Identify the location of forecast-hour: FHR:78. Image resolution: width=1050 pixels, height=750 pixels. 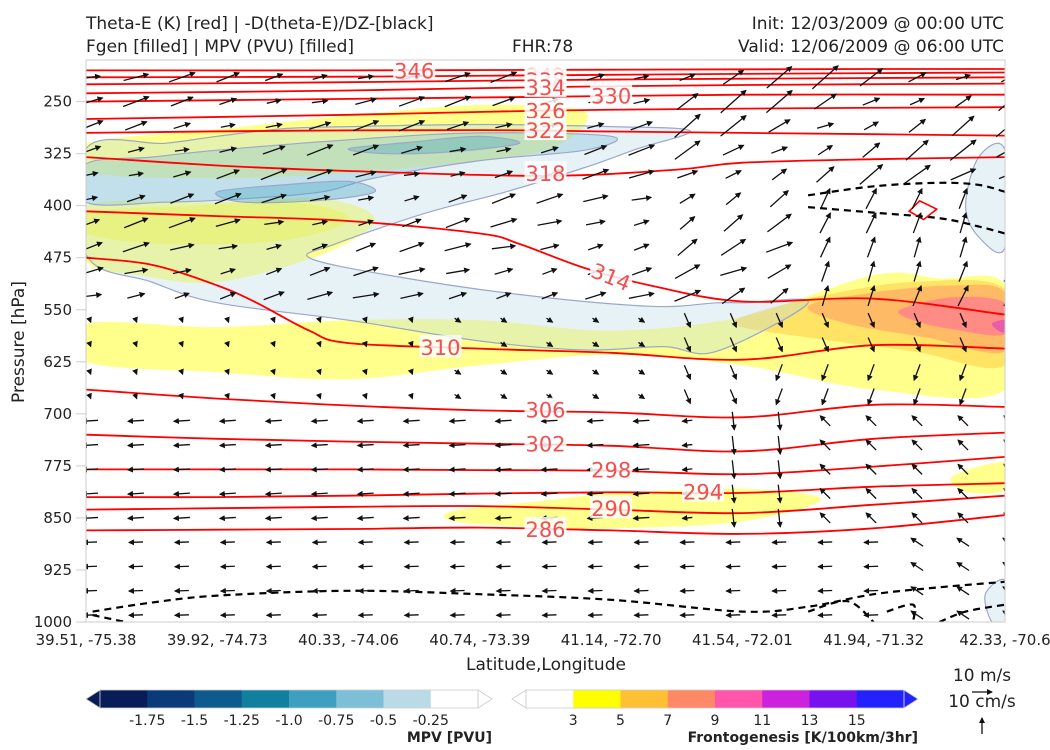
(543, 47).